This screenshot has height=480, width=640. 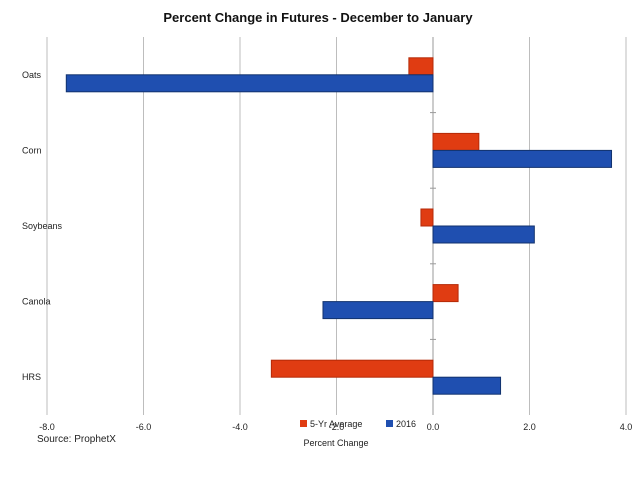 I want to click on x-tick-label: -4.0, so click(x=240, y=427).